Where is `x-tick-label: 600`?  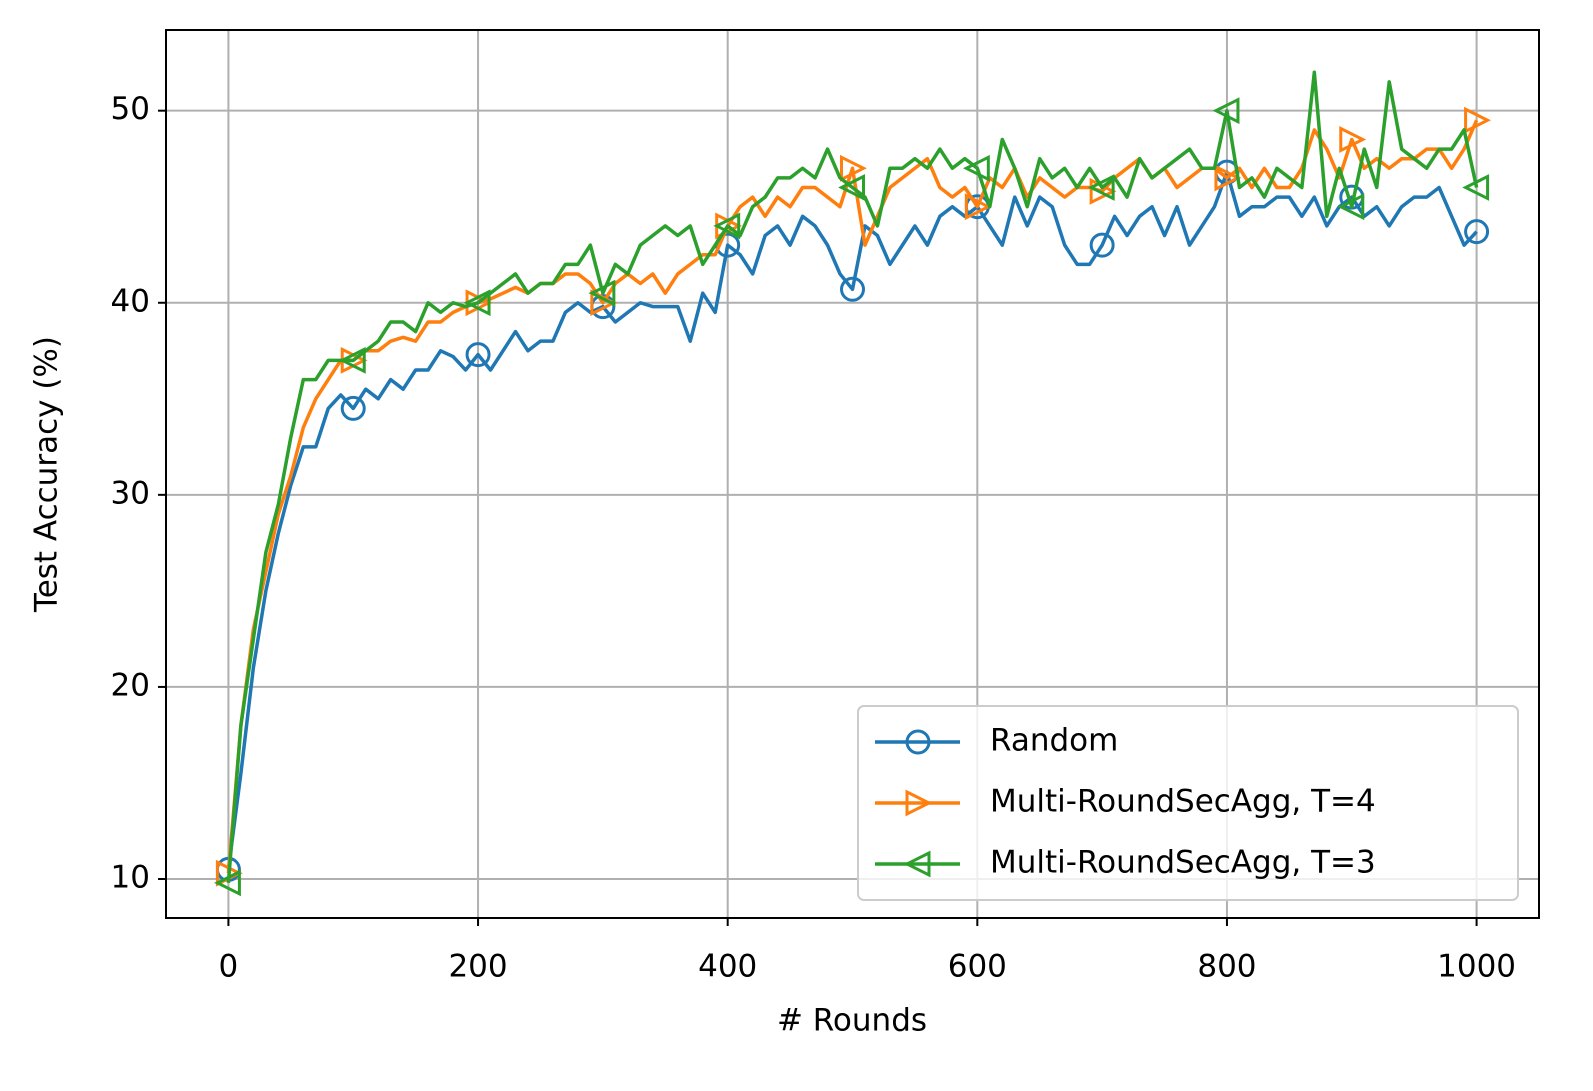 x-tick-label: 600 is located at coordinates (977, 967).